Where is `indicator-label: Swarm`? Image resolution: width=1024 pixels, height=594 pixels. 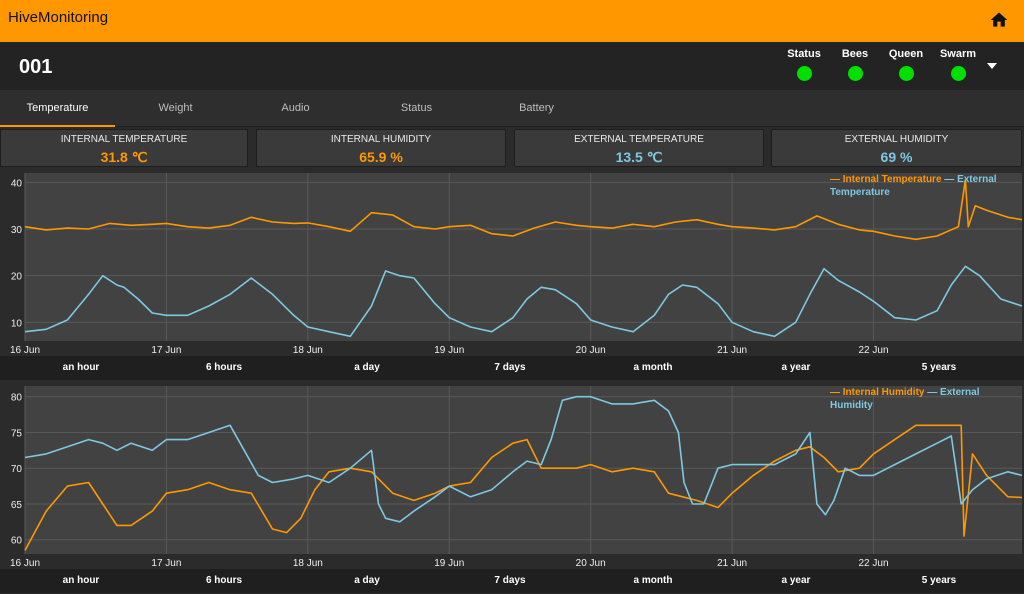 indicator-label: Swarm is located at coordinates (958, 54).